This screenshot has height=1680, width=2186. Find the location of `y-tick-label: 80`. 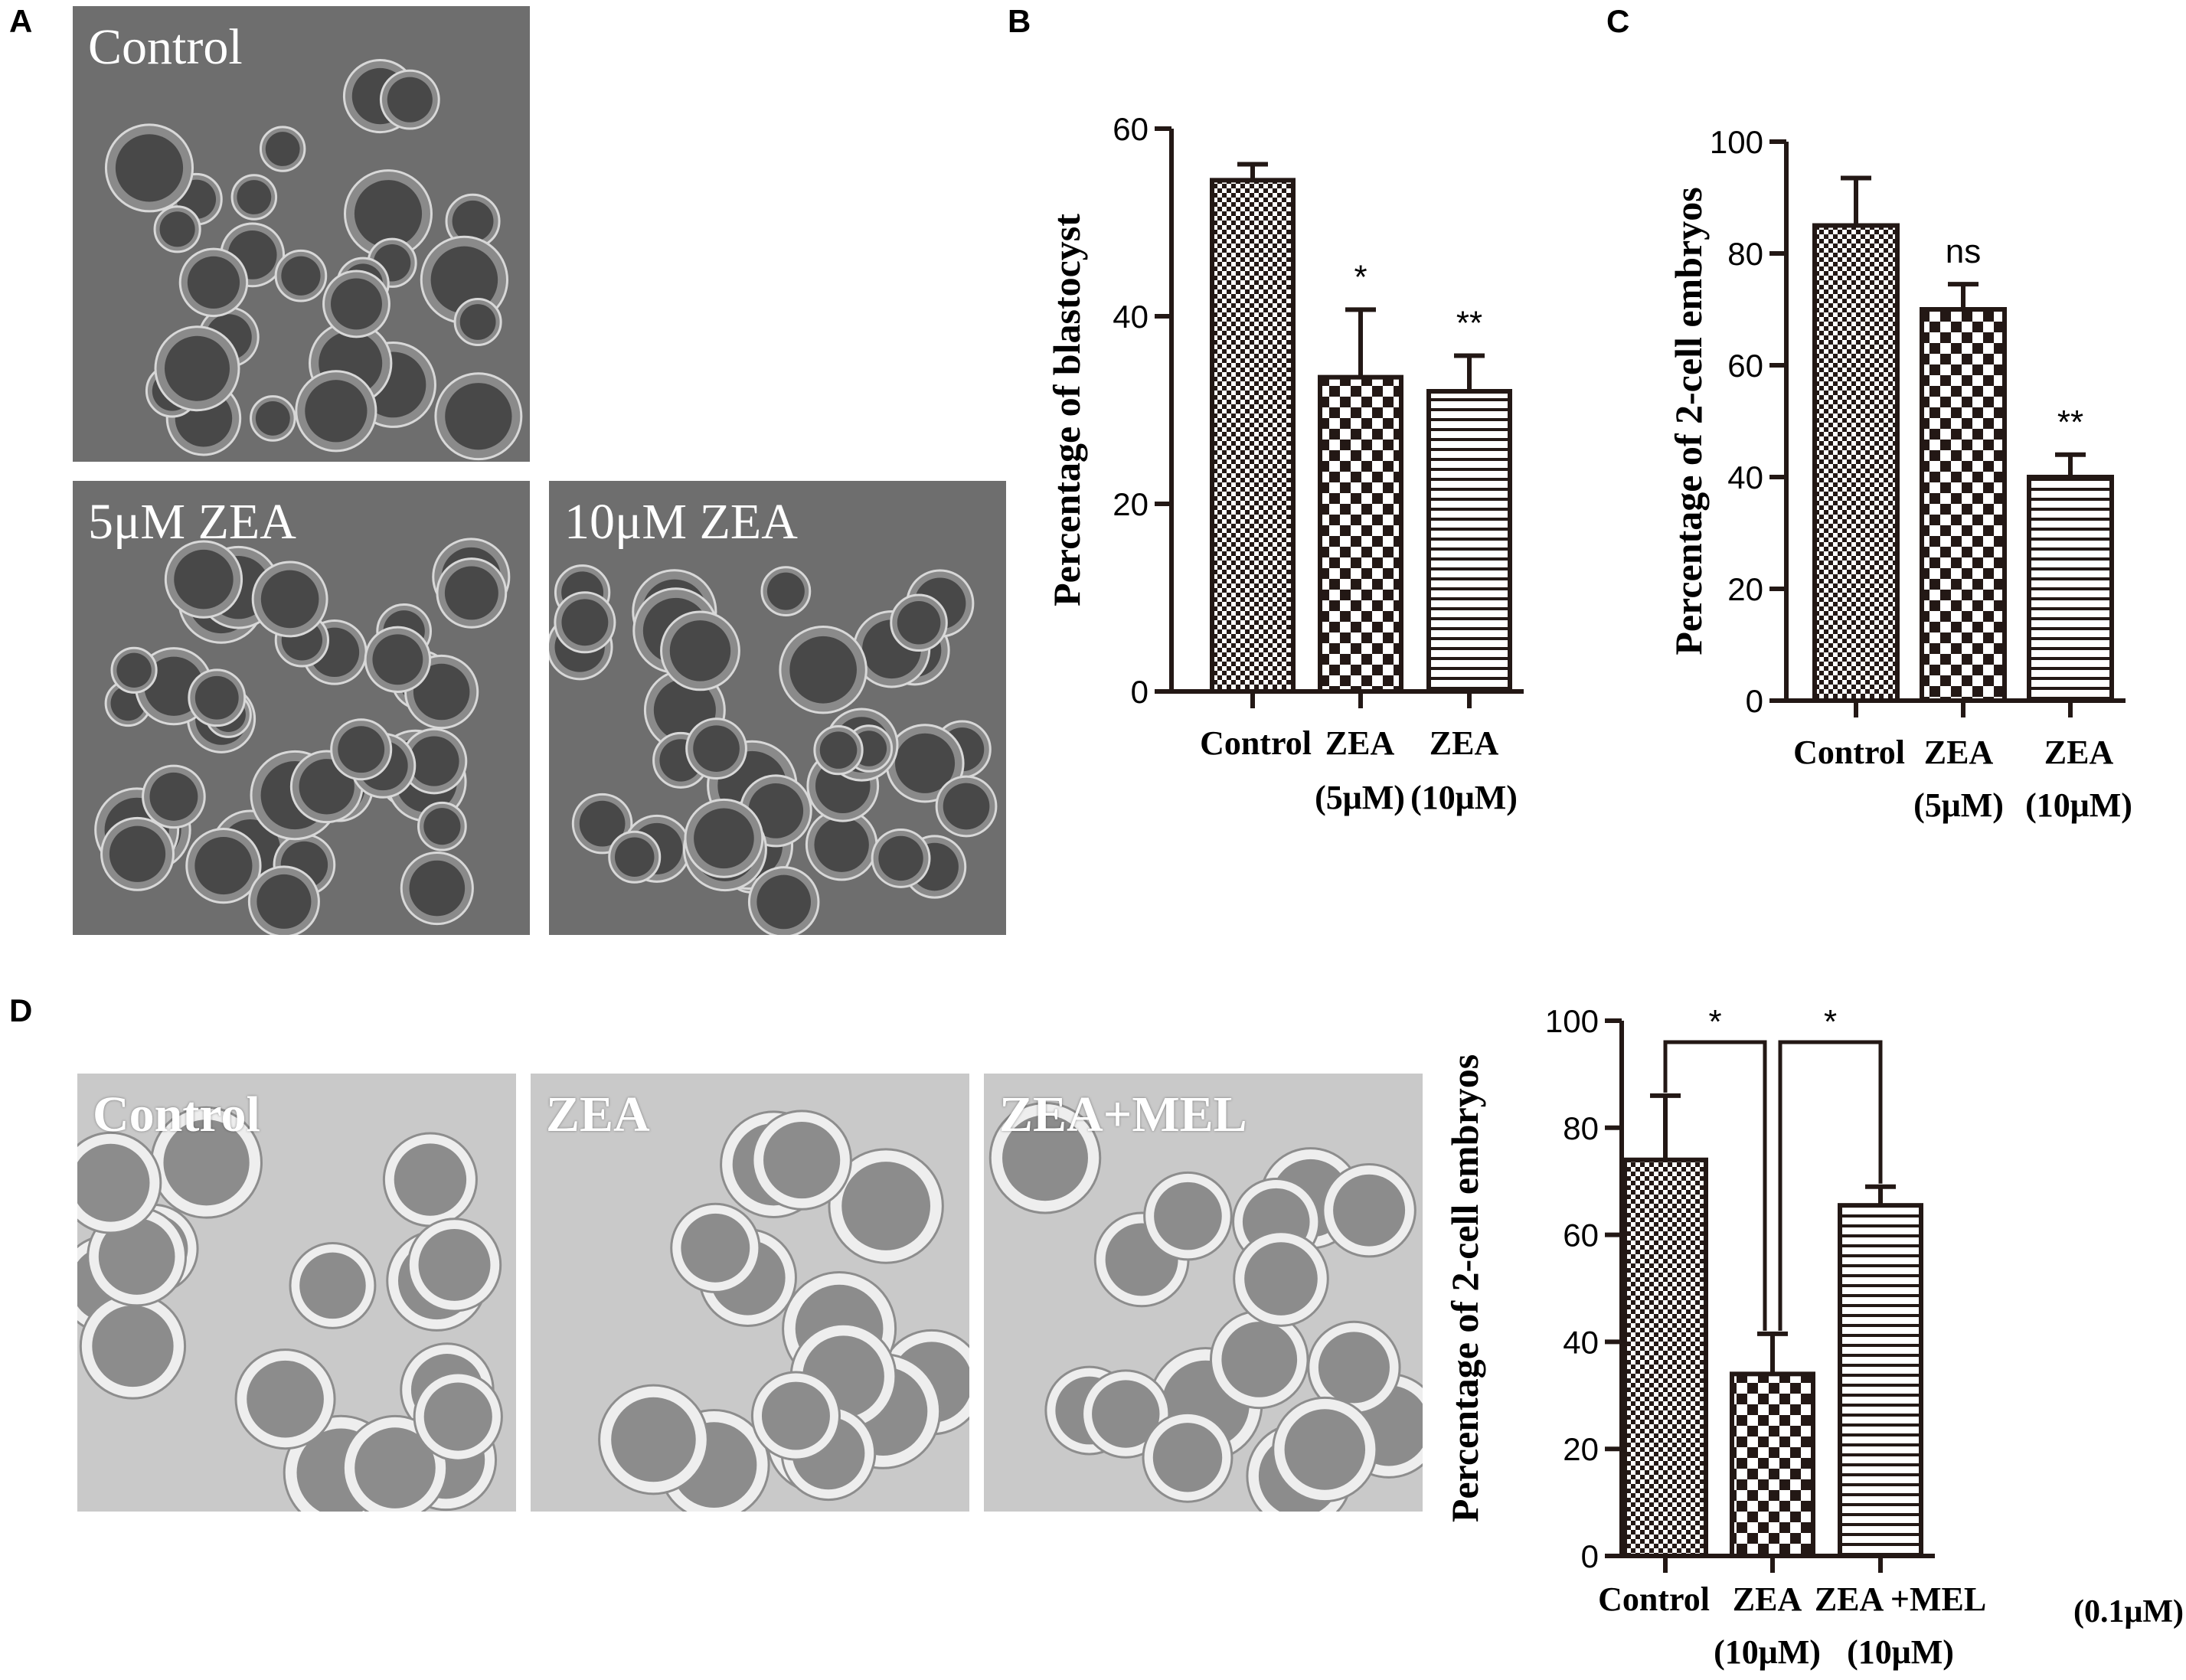

y-tick-label: 80 is located at coordinates (1745, 254).